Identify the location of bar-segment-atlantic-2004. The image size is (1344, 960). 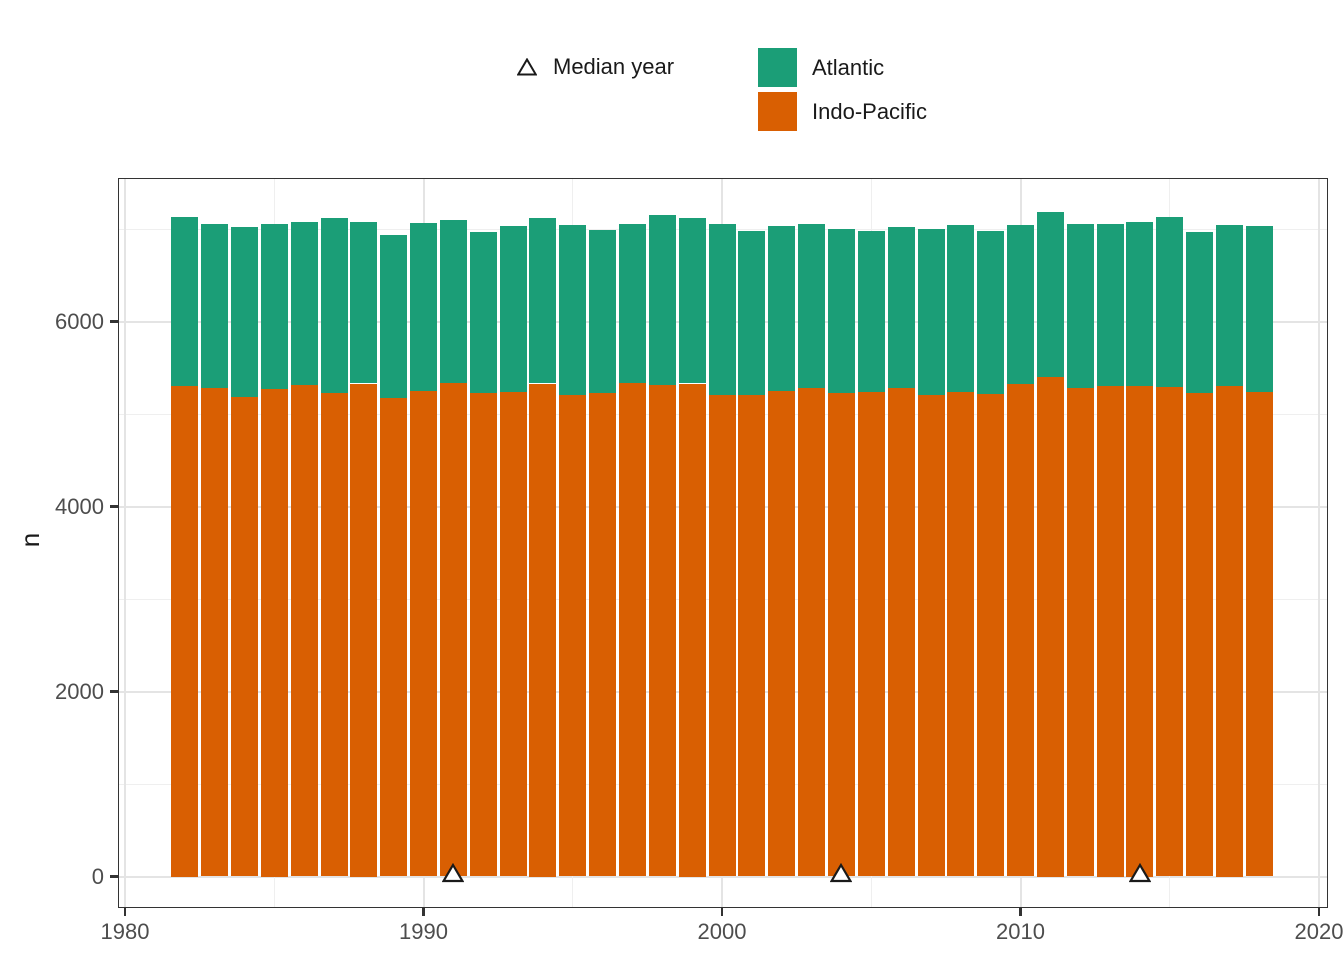
(841, 311).